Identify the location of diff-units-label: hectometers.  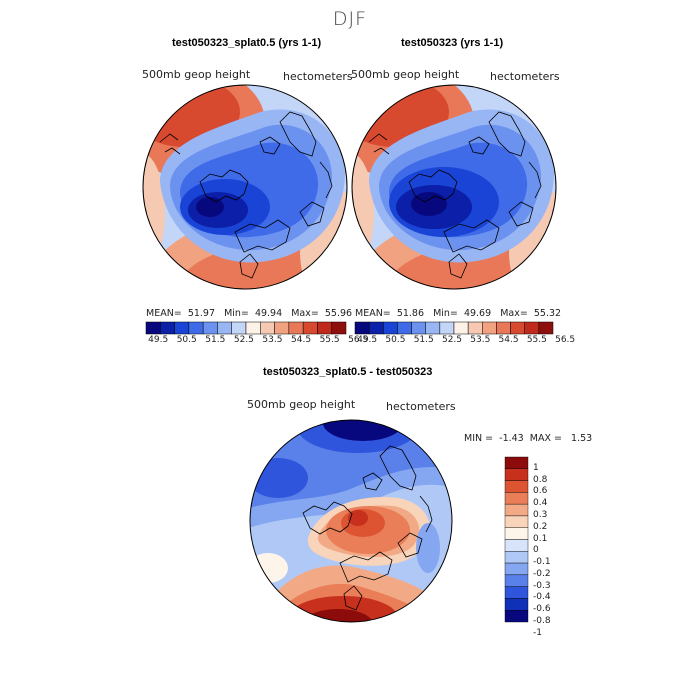
(421, 406).